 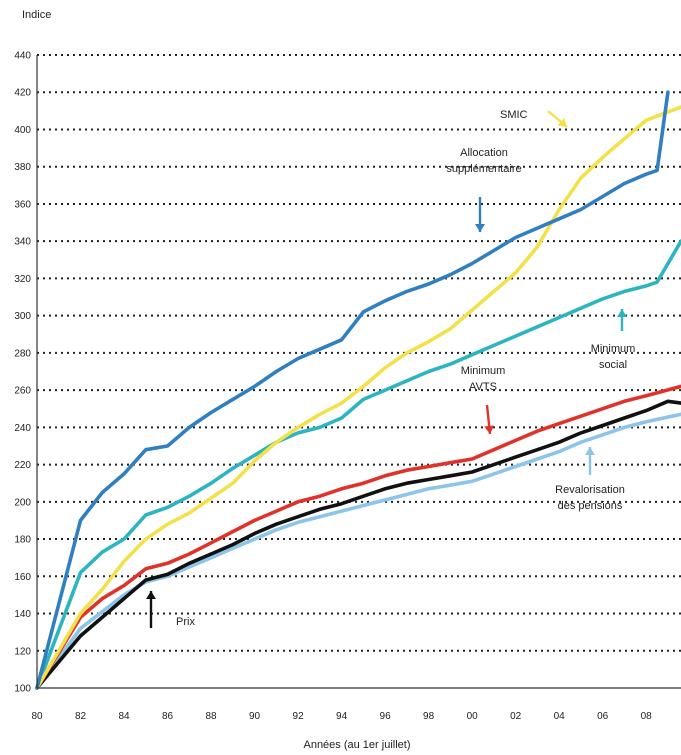 What do you see at coordinates (560, 716) in the screenshot?
I see `x-tick-label: 04` at bounding box center [560, 716].